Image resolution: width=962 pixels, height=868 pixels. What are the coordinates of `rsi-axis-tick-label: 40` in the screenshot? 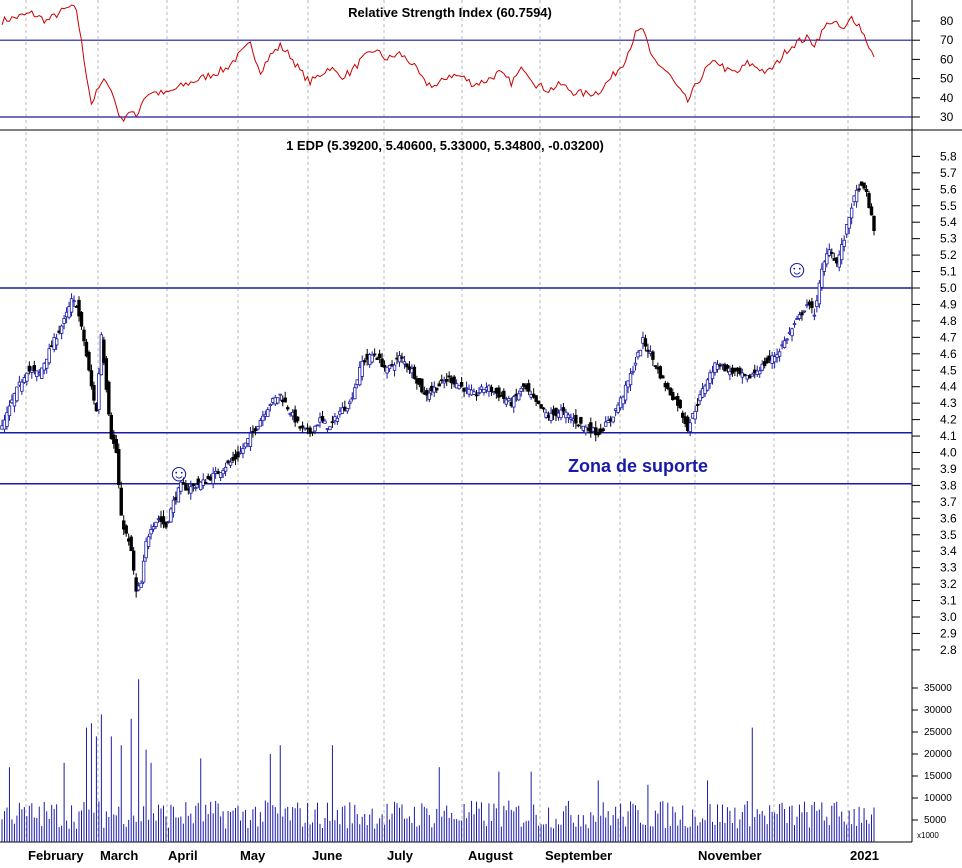 It's located at (947, 98).